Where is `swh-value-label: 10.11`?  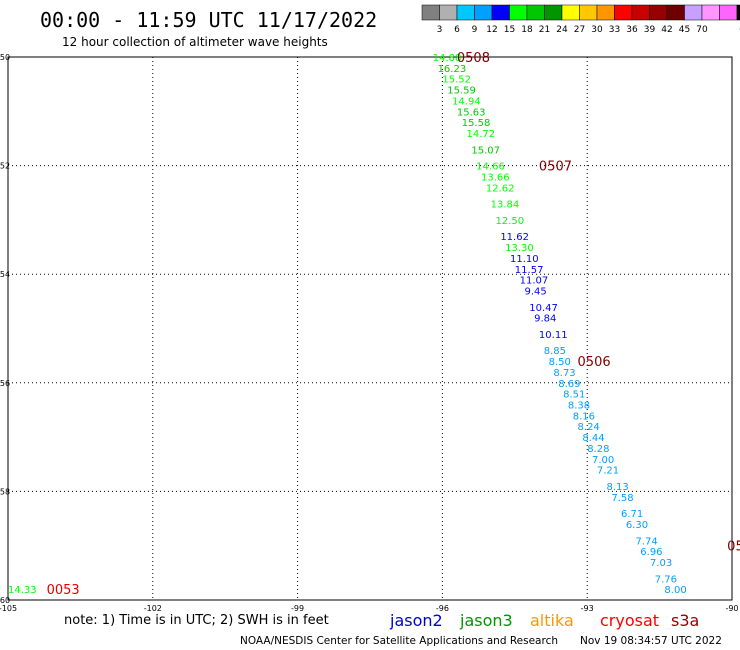 swh-value-label: 10.11 is located at coordinates (553, 335).